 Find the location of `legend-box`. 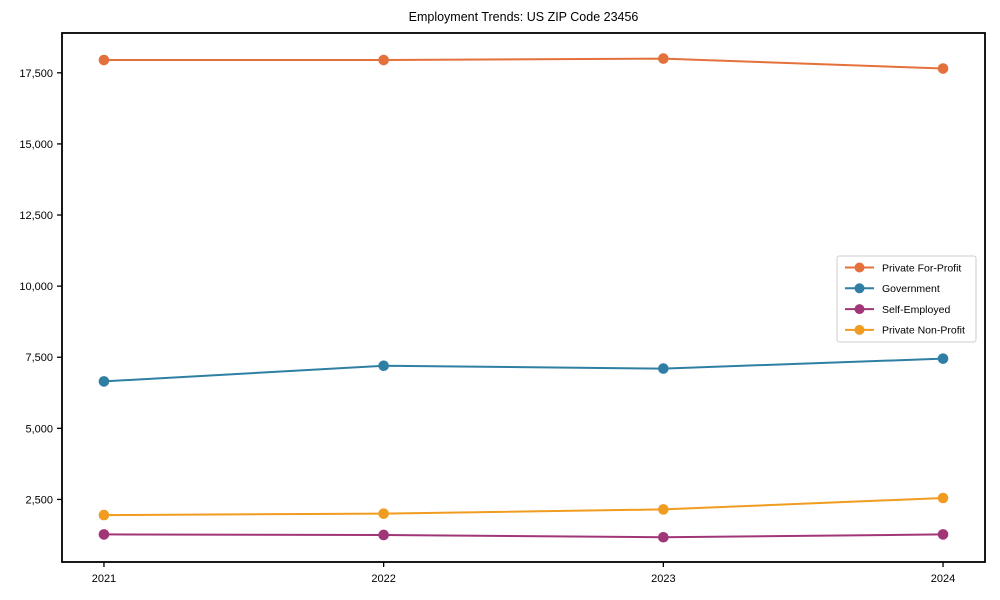

legend-box is located at coordinates (906, 299).